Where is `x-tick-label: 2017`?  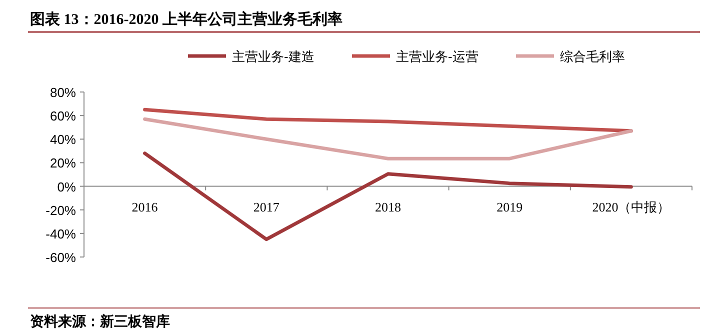
x-tick-label: 2017 is located at coordinates (266, 206).